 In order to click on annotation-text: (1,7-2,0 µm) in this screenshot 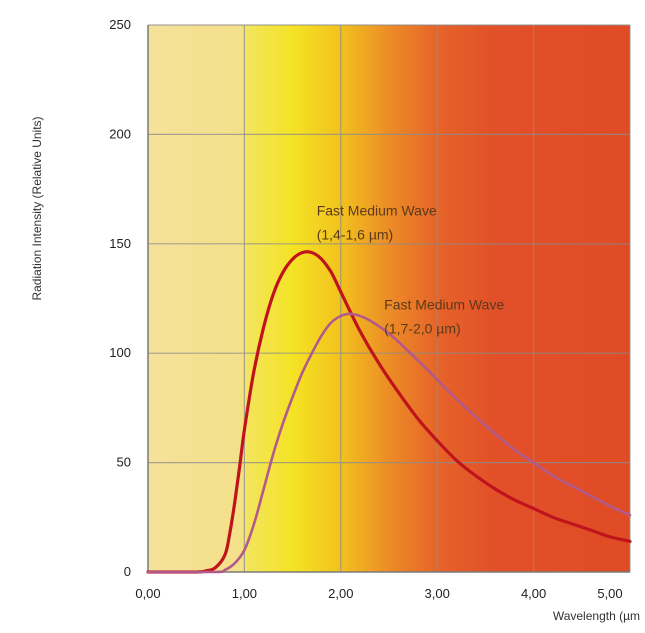, I will do `click(422, 328)`.